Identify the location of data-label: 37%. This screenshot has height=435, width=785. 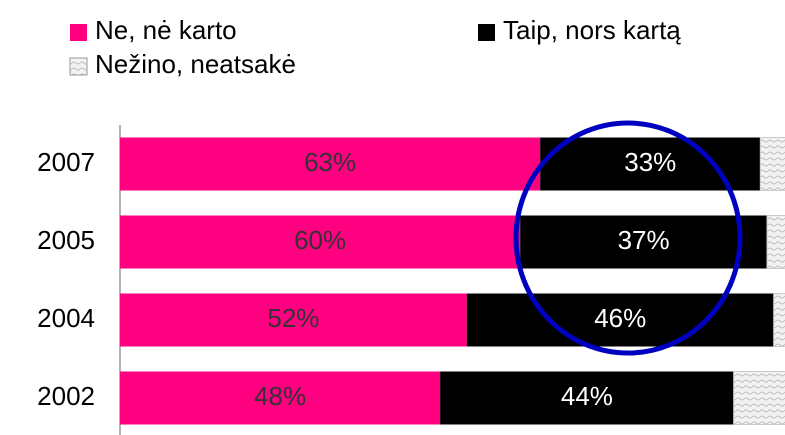
(644, 240).